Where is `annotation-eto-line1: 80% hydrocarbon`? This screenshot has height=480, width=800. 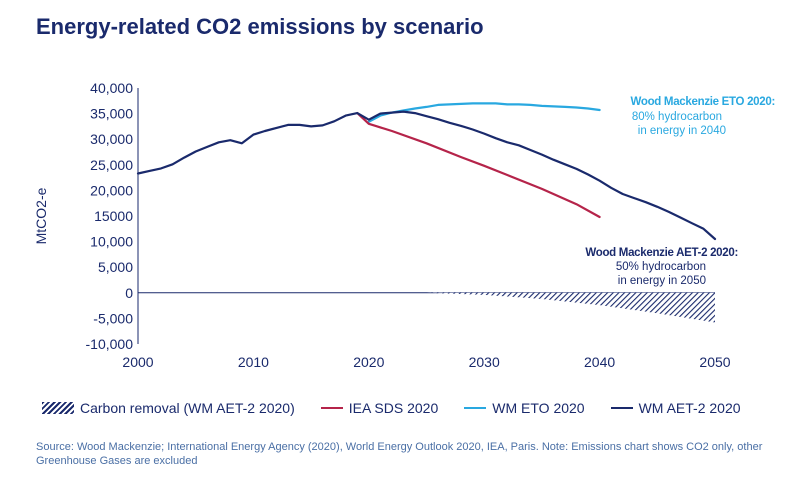 annotation-eto-line1: 80% hydrocarbon is located at coordinates (677, 117).